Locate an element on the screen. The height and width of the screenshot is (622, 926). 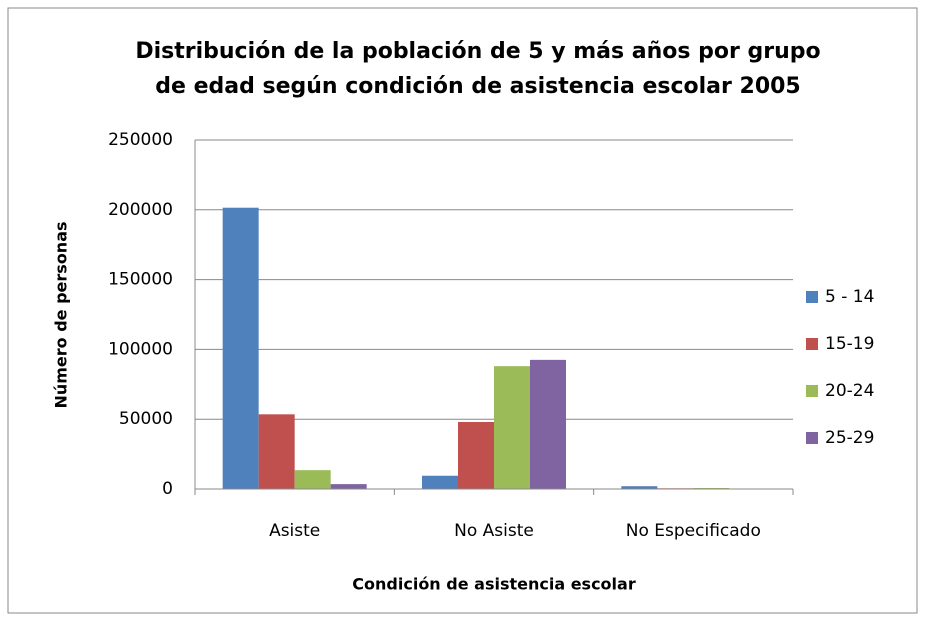
x-tick-label: Asiste is located at coordinates (294, 531).